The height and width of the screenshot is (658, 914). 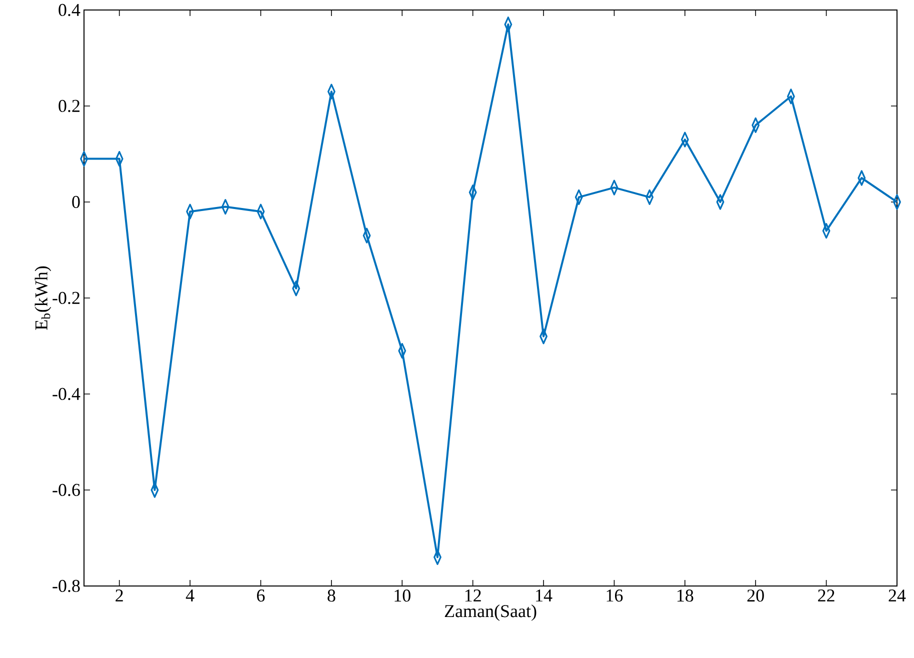 I want to click on x-tick-label: 20, so click(x=755, y=596).